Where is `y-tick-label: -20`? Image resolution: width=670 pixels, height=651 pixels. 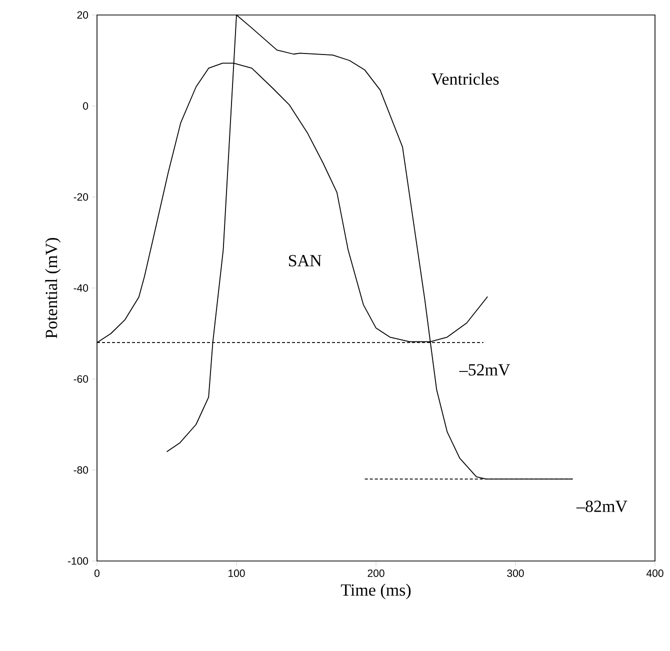 y-tick-label: -20 is located at coordinates (81, 197).